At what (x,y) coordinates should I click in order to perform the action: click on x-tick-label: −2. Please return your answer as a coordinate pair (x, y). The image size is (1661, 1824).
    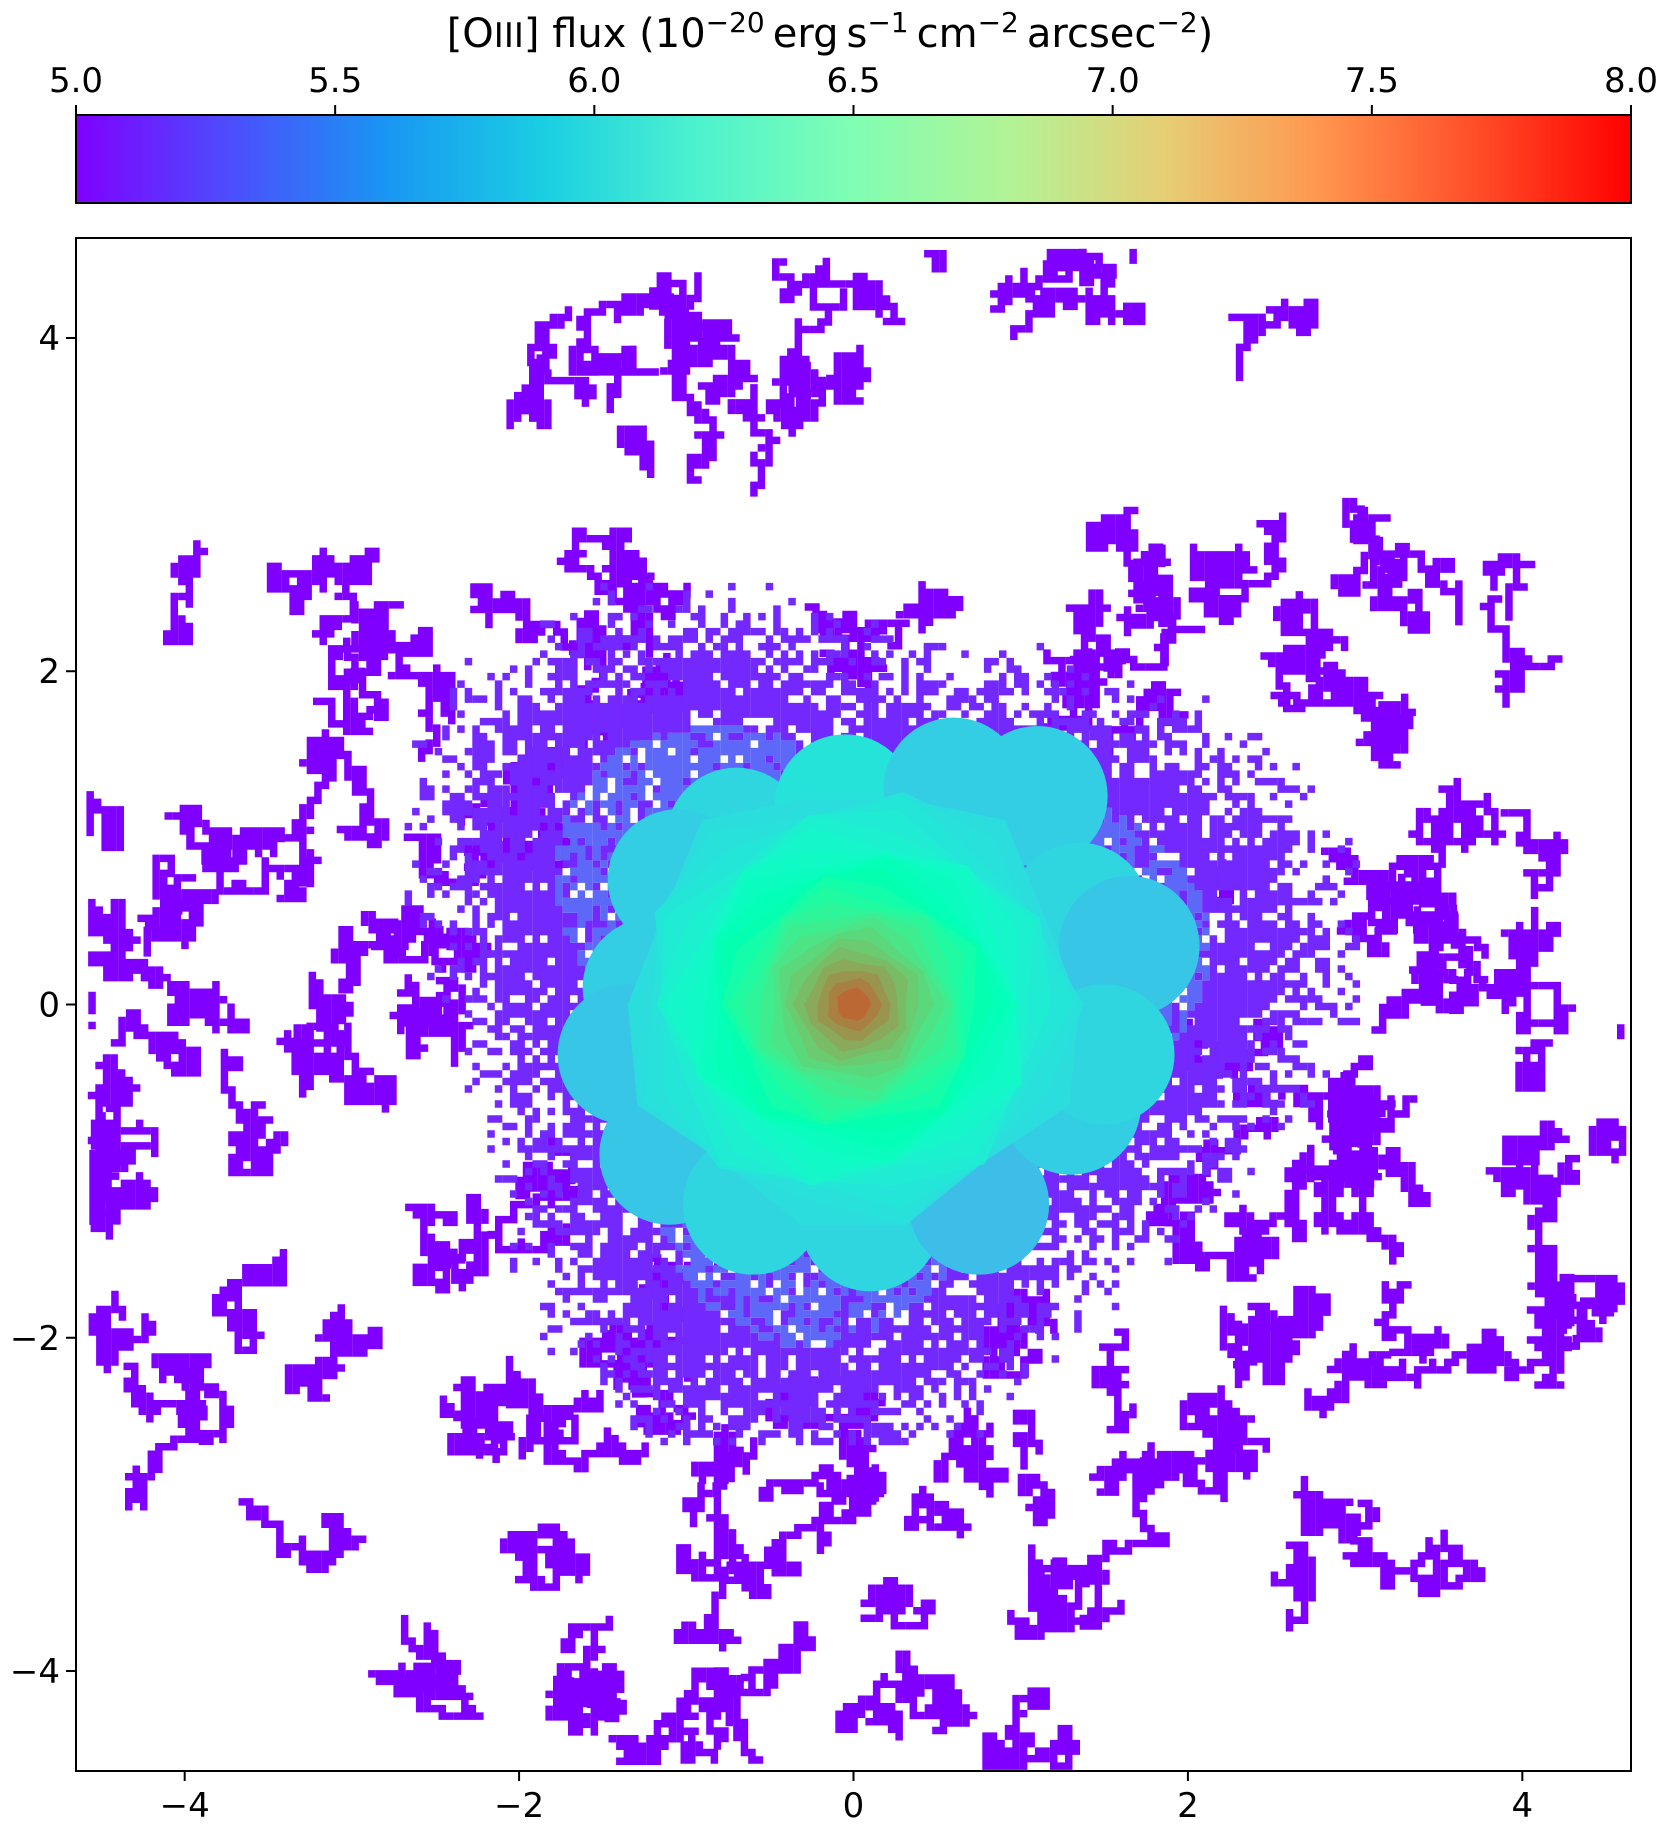
    Looking at the image, I should click on (519, 1805).